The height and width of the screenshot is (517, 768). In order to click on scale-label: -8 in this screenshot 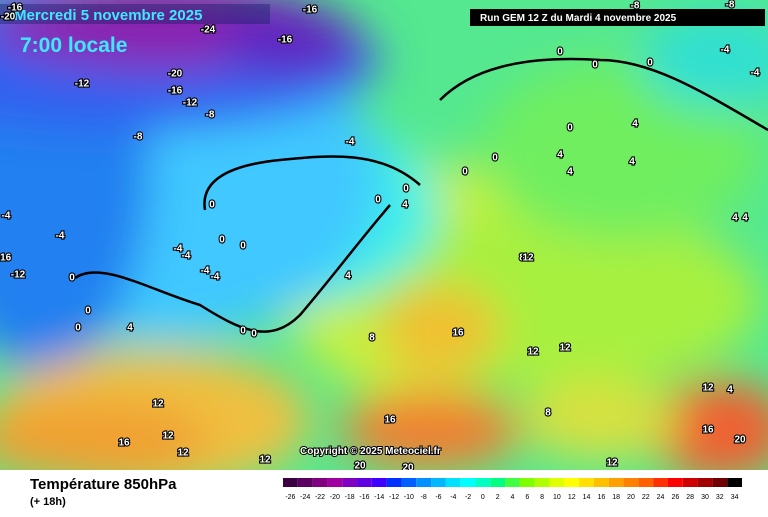, I will do `click(424, 497)`.